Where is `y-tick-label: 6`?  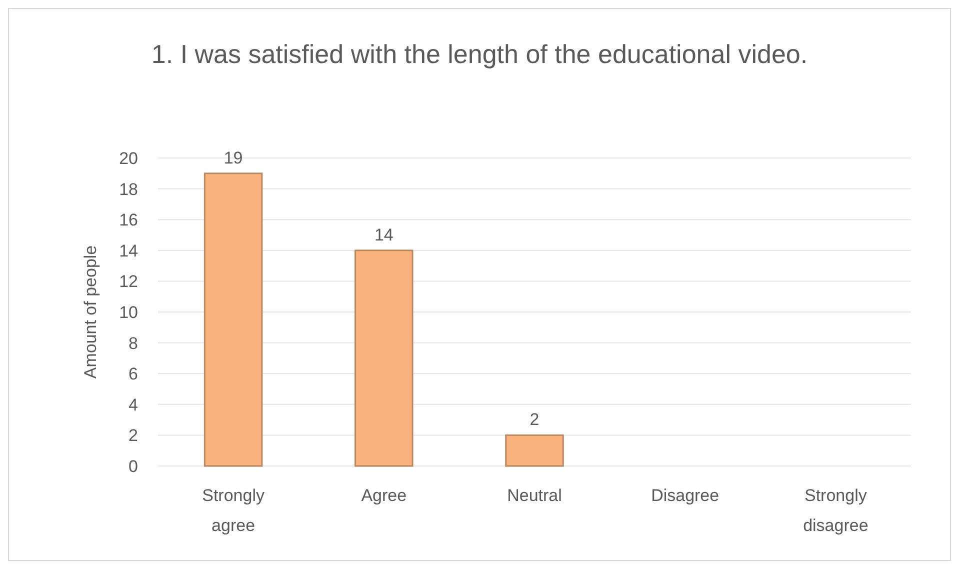
y-tick-label: 6 is located at coordinates (133, 374).